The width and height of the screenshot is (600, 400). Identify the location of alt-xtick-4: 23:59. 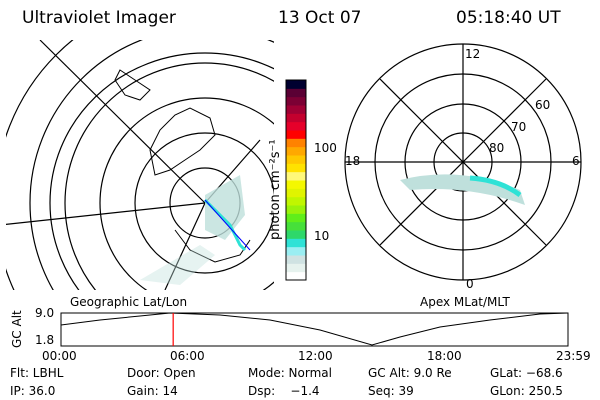
(573, 356).